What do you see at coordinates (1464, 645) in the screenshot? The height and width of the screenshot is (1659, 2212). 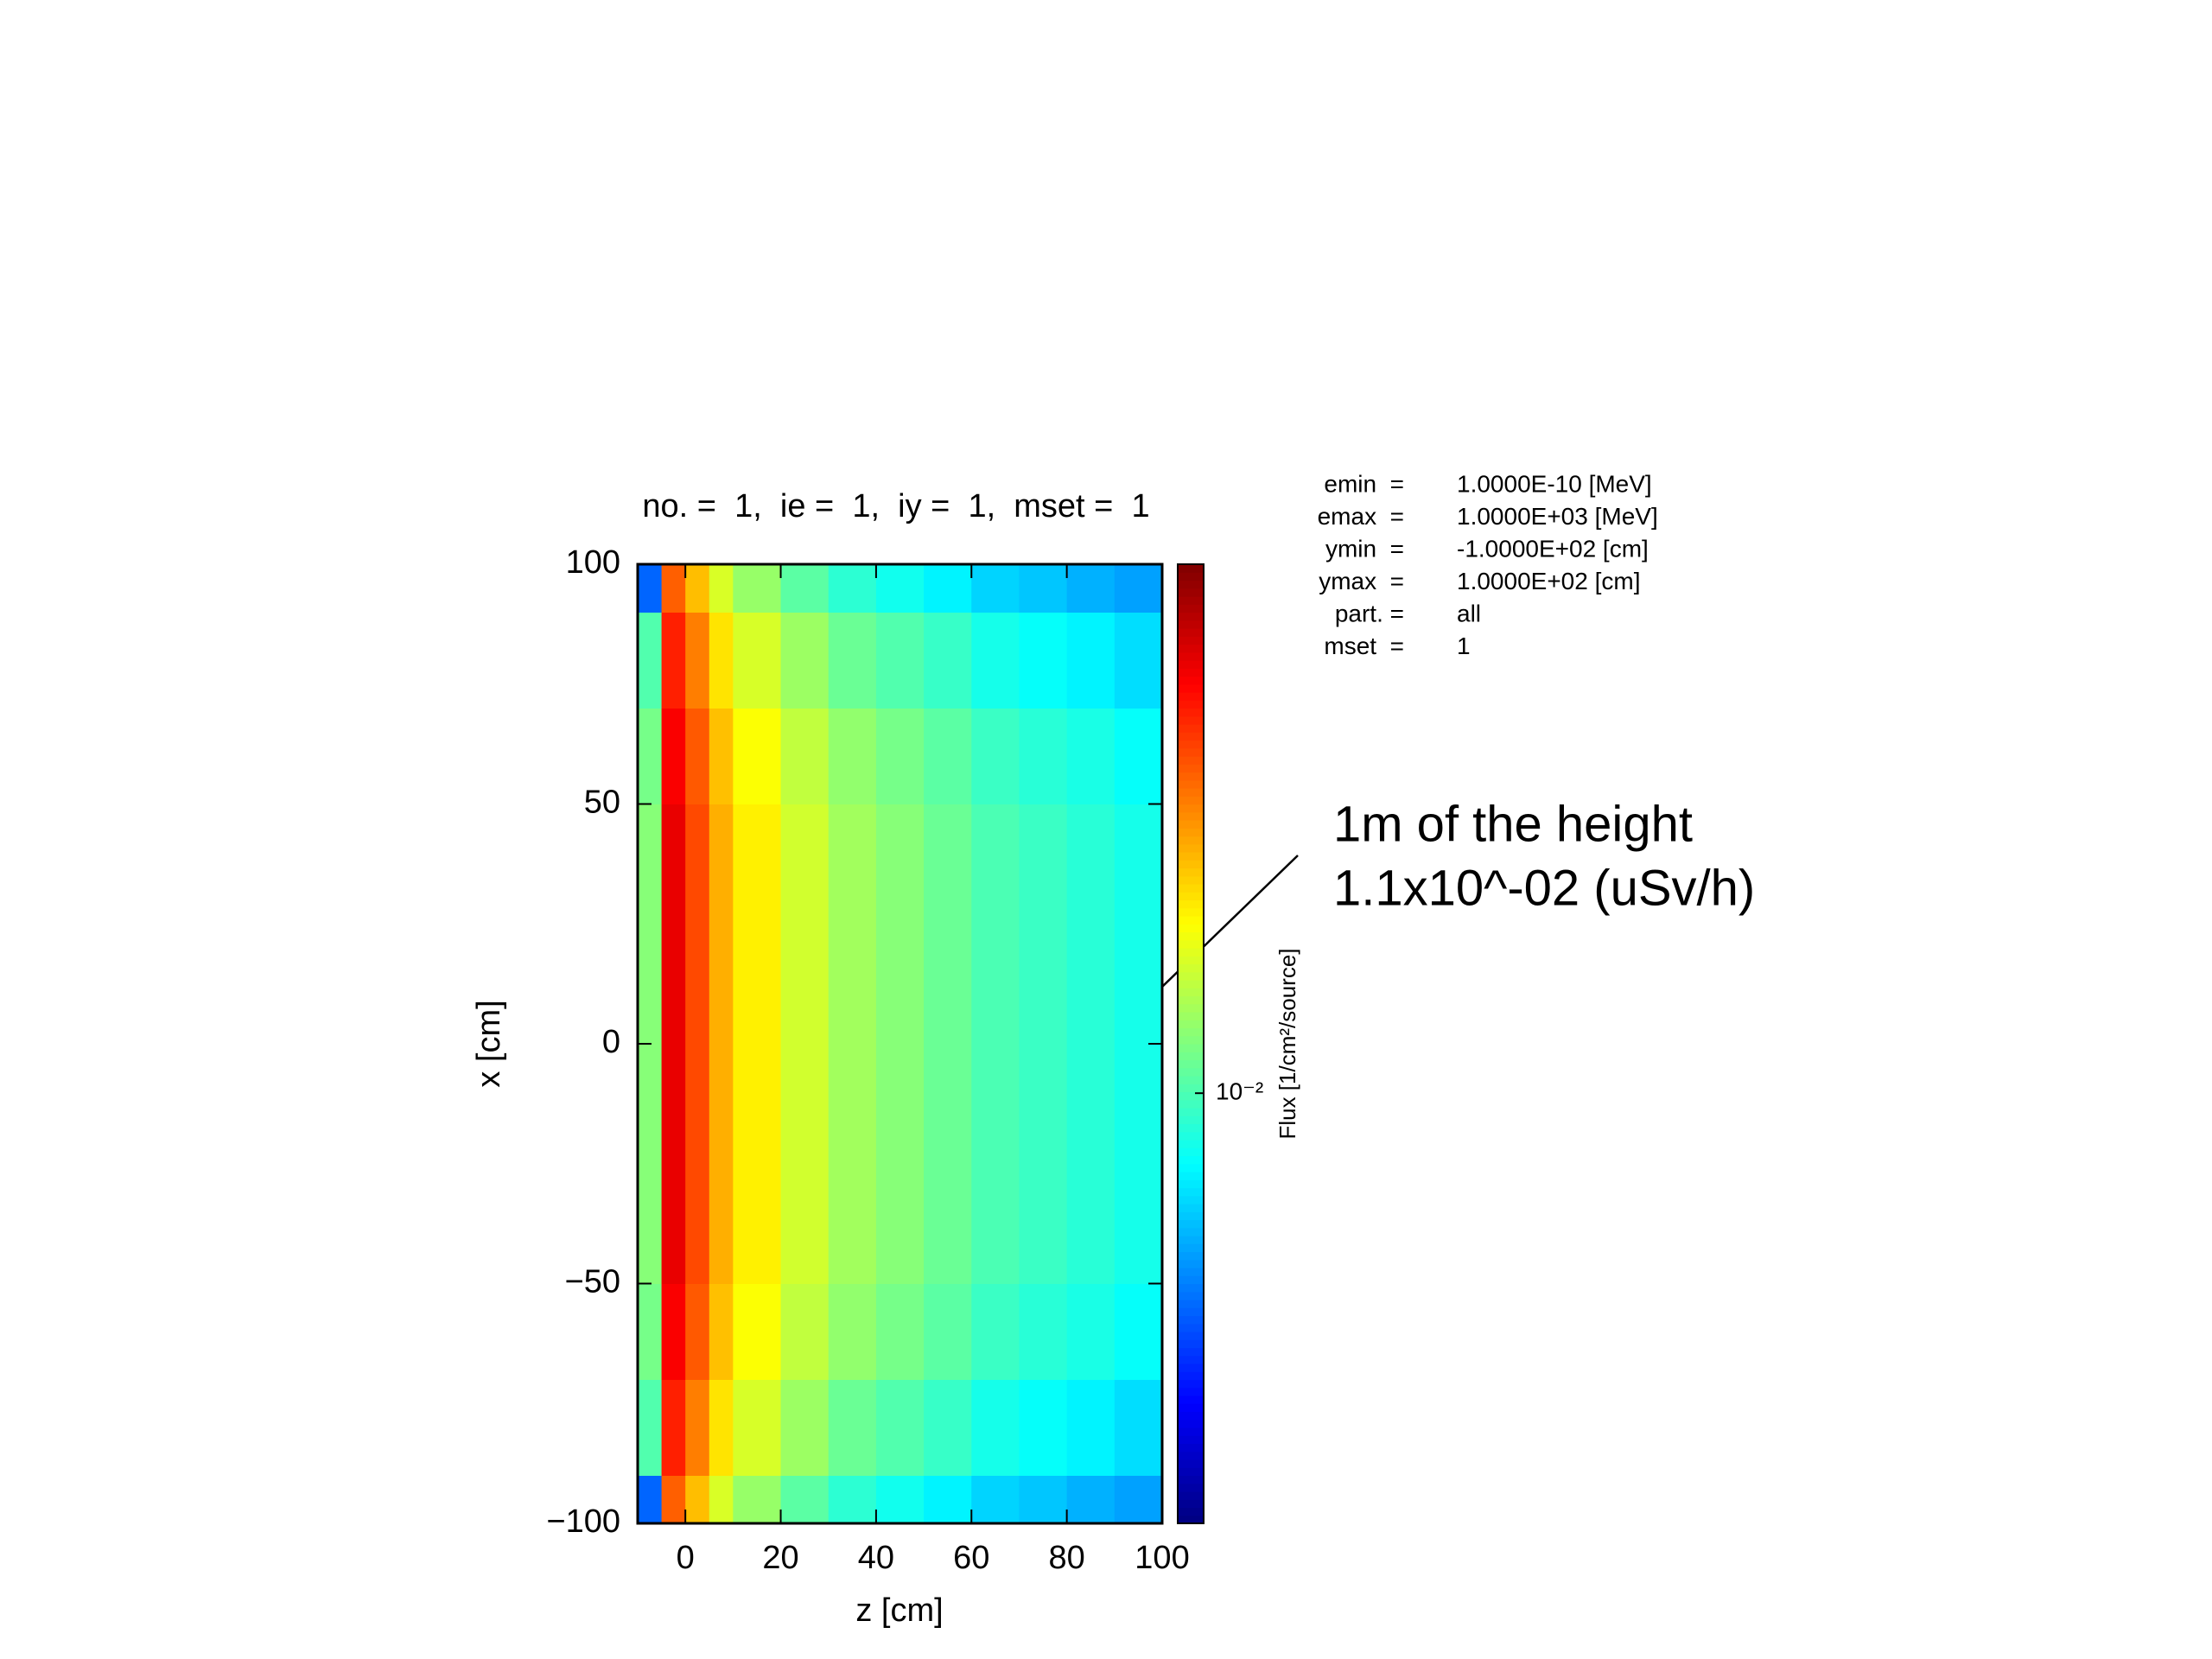 I see `info-value: 1` at bounding box center [1464, 645].